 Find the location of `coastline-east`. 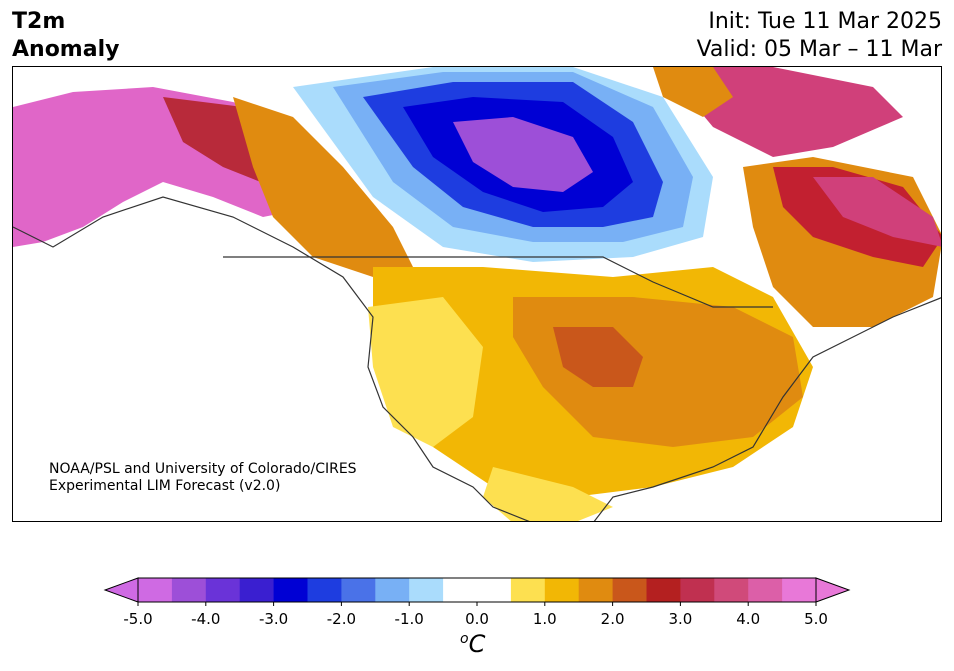

coastline-east is located at coordinates (767, 409).